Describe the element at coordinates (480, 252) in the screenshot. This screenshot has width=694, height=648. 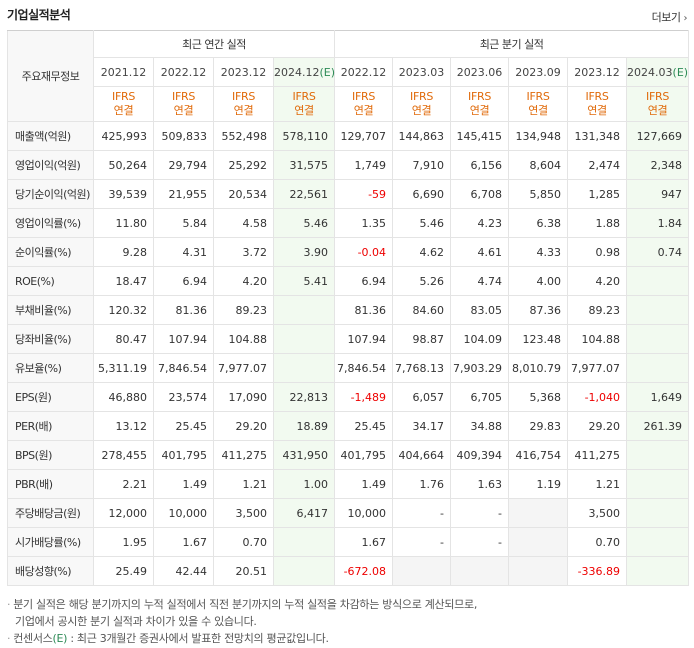
I see `value-cell: 4.61` at that location.